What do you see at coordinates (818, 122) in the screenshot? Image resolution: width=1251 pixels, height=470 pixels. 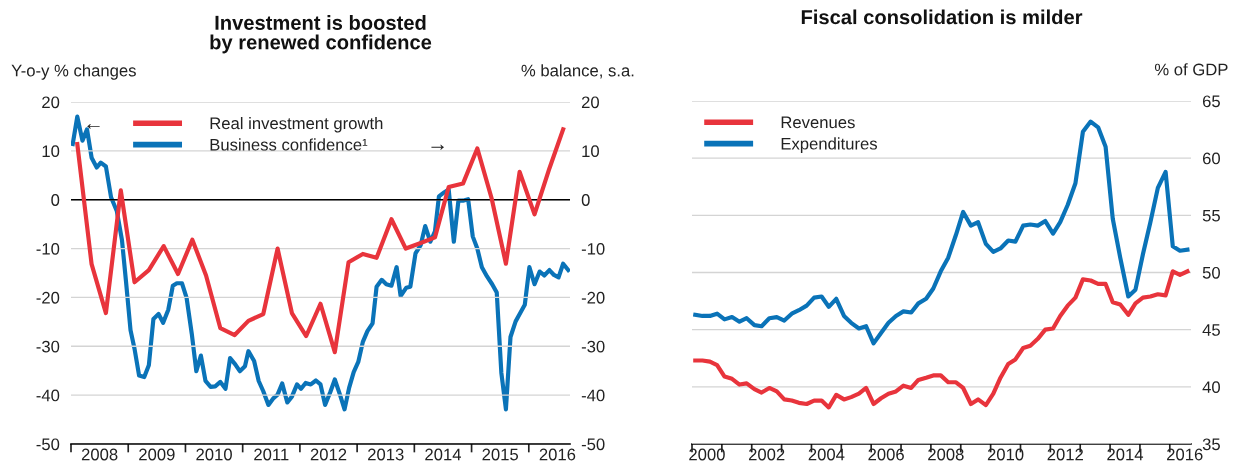 I see `legend-label: Revenues` at bounding box center [818, 122].